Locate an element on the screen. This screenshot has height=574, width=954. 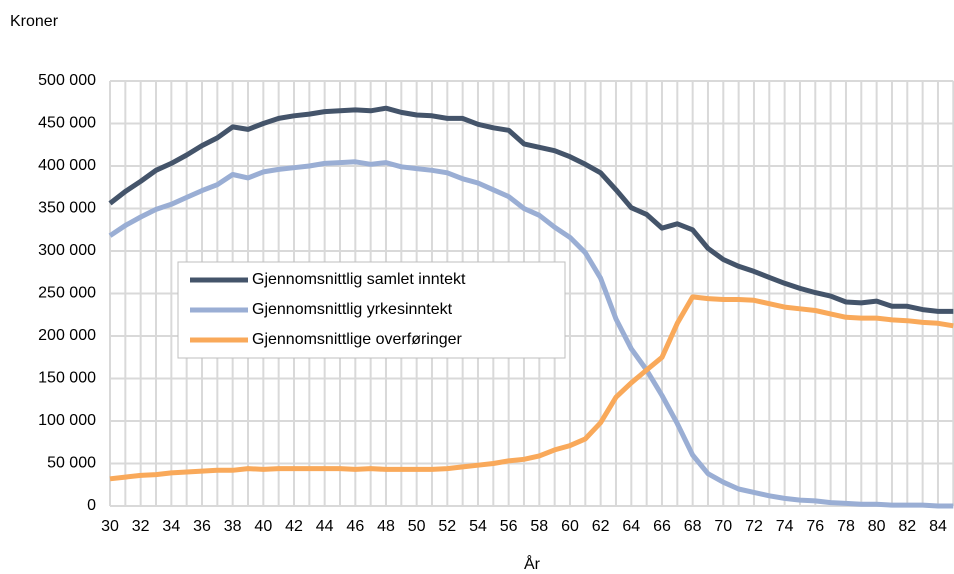
x-tick-label: 38 is located at coordinates (233, 526).